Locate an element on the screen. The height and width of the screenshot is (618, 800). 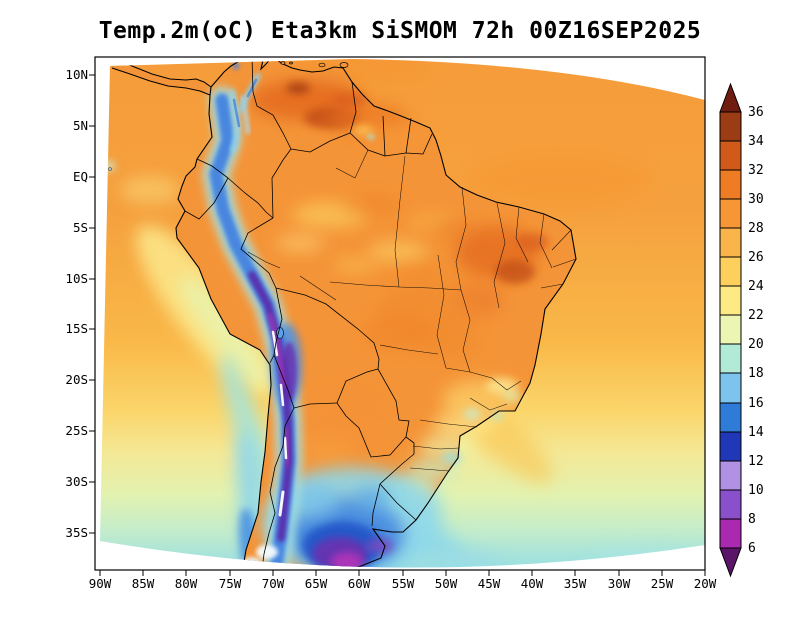
central-america-landmass is located at coordinates (161, 77).